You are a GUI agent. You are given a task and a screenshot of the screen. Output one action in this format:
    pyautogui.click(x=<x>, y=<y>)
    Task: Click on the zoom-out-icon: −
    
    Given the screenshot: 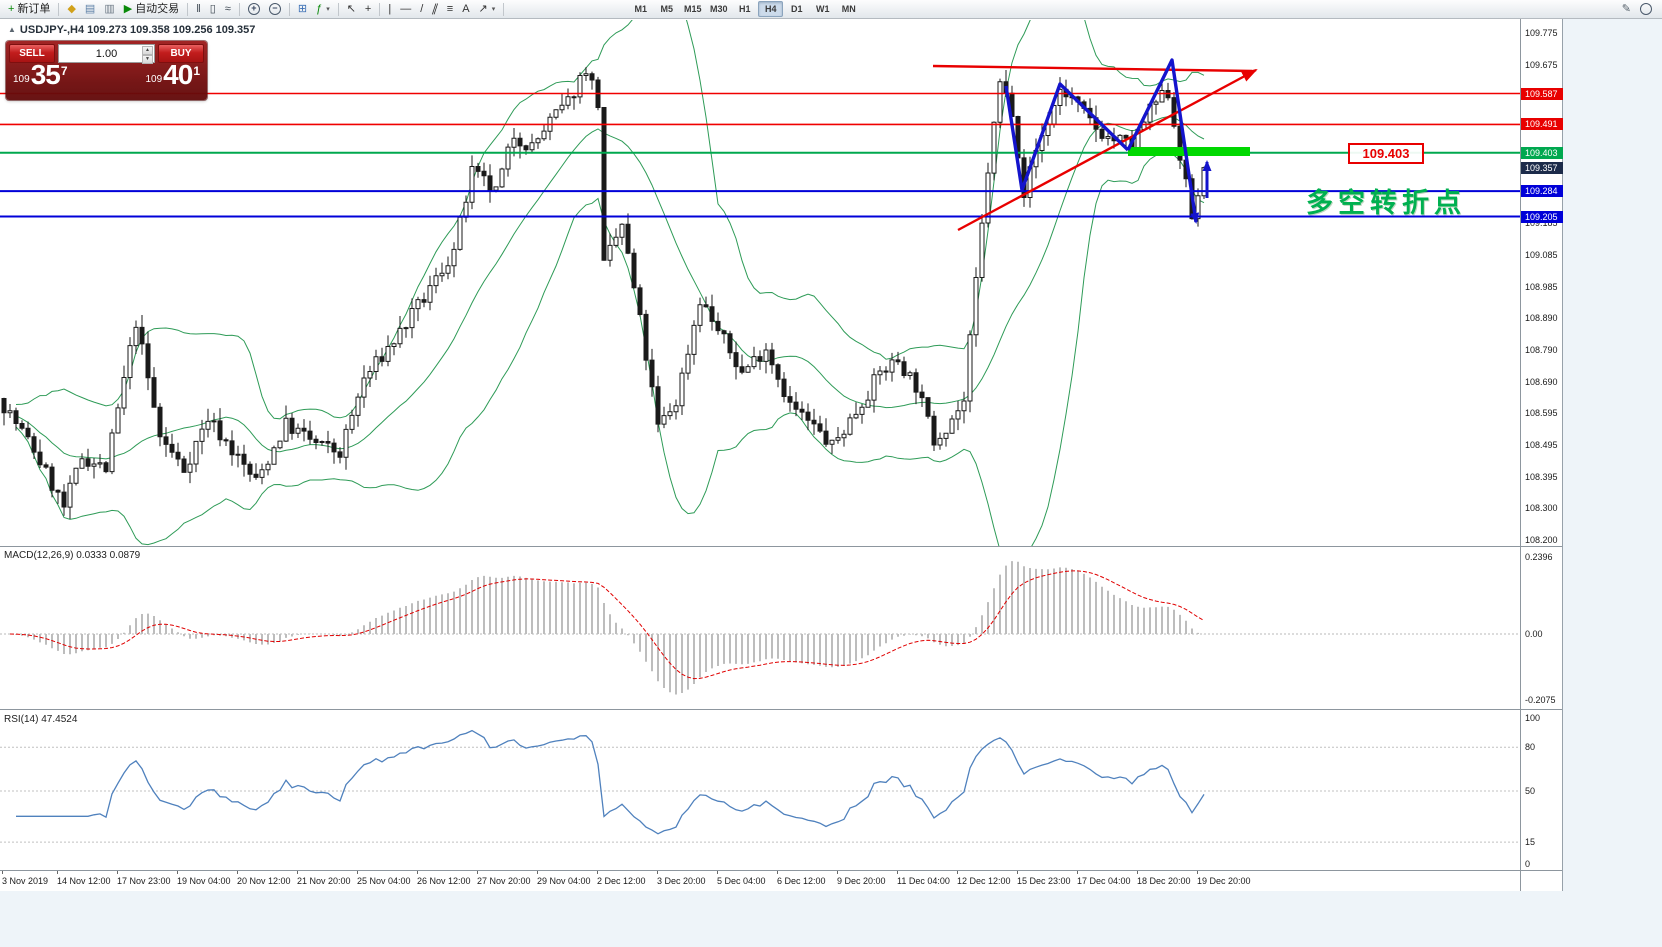 What is the action you would take?
    pyautogui.click(x=275, y=9)
    